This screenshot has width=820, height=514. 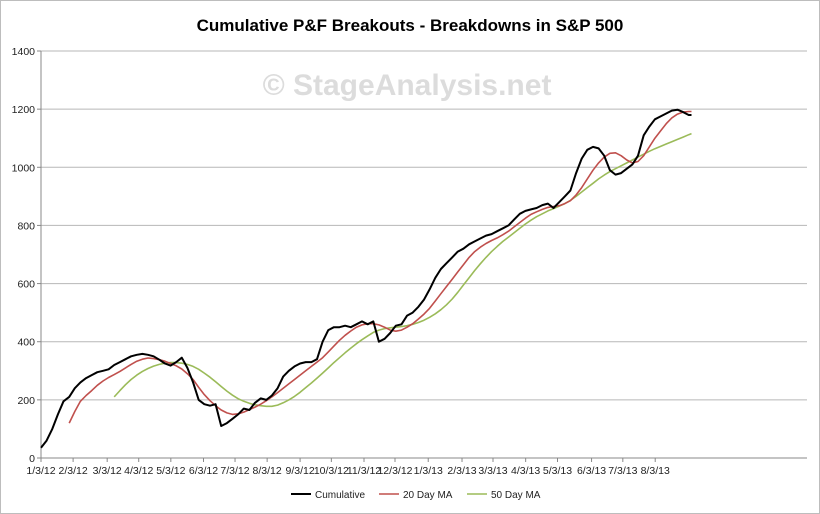 I want to click on x-tick-label: 7/3/12, so click(x=234, y=471).